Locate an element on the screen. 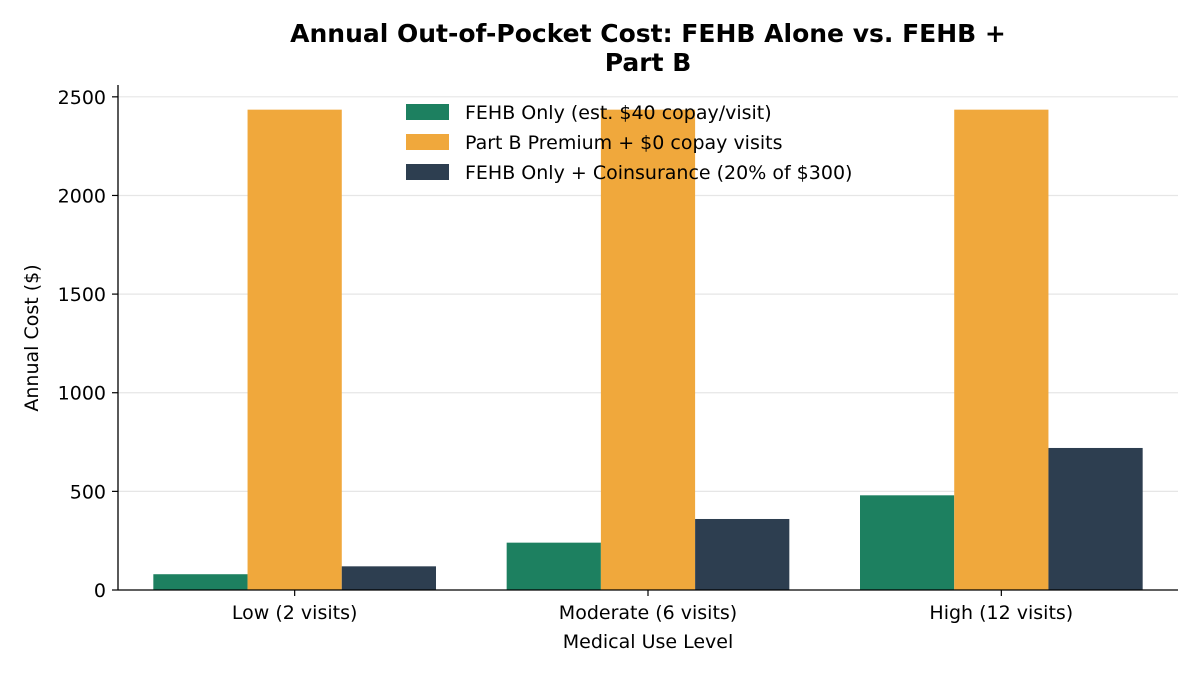 This screenshot has height=675, width=1200. legend-label: Part B Premium + $0 copay visits is located at coordinates (624, 143).